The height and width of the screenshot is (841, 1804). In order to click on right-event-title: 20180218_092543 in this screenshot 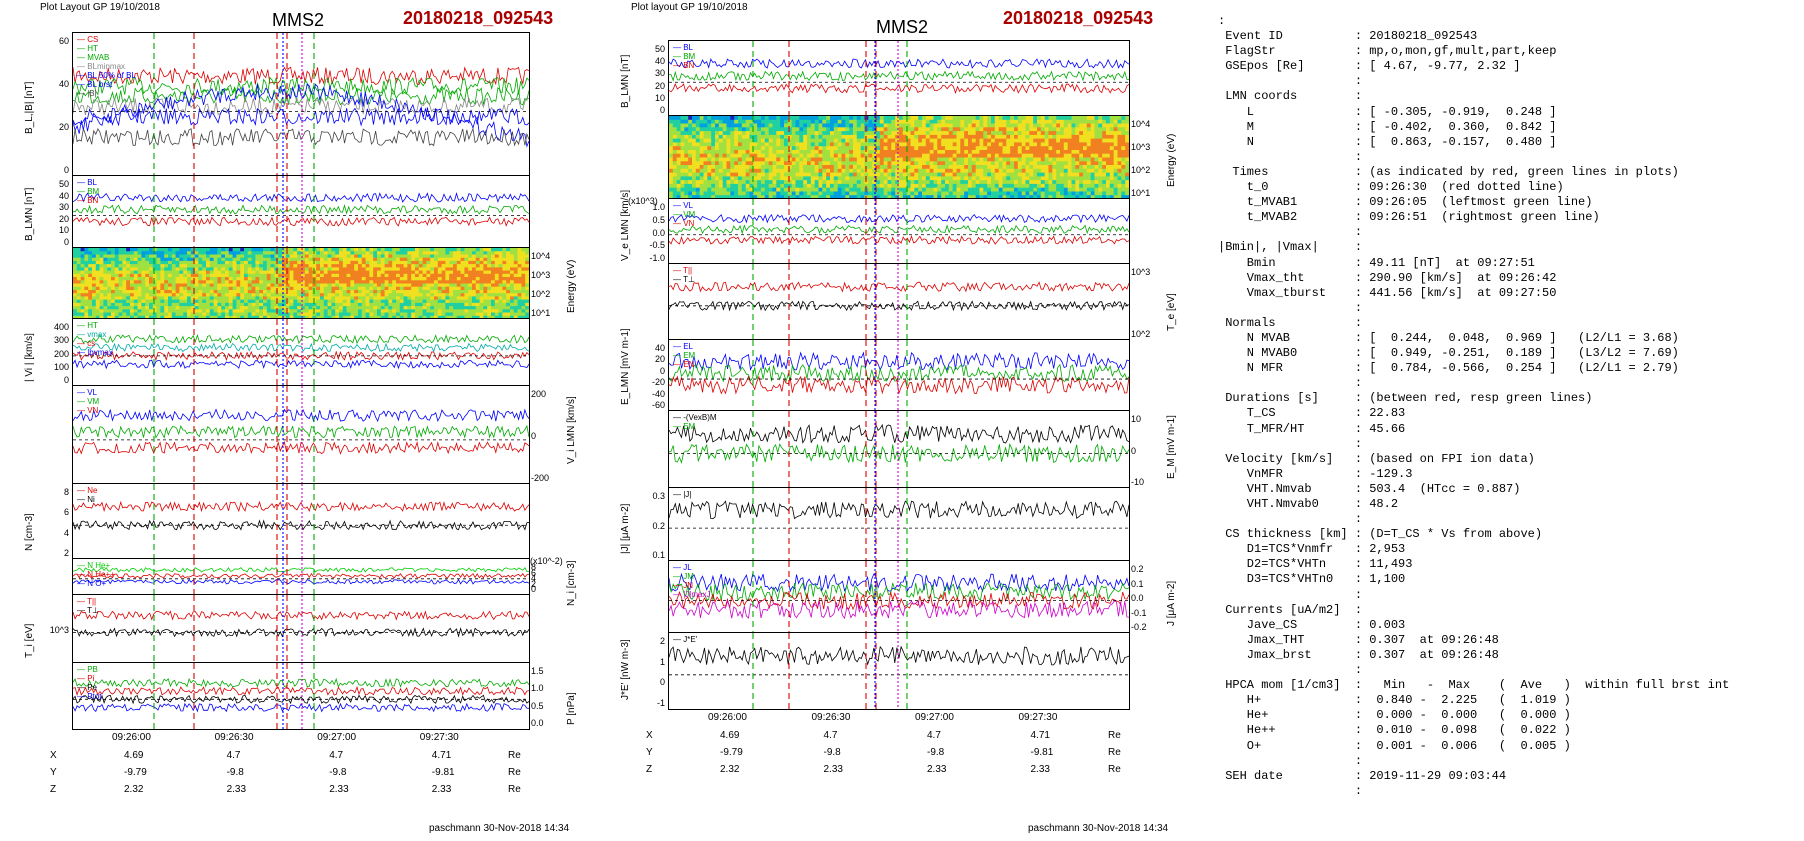, I will do `click(1078, 18)`.